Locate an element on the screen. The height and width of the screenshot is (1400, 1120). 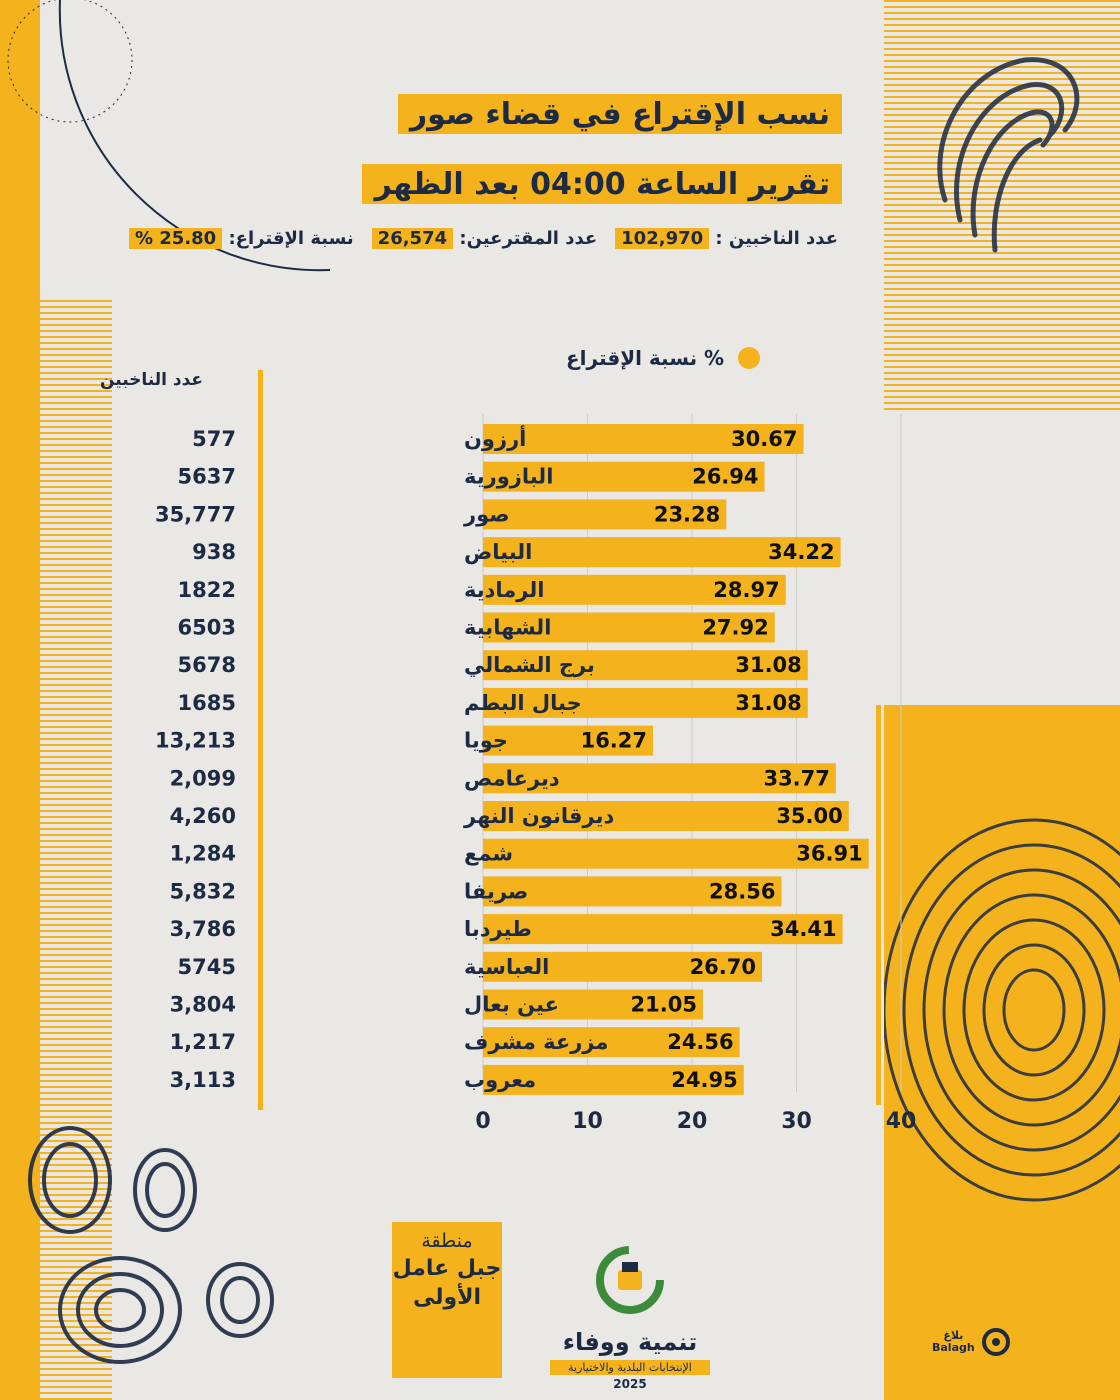
category-label: ديرعامص is located at coordinates (512, 778).